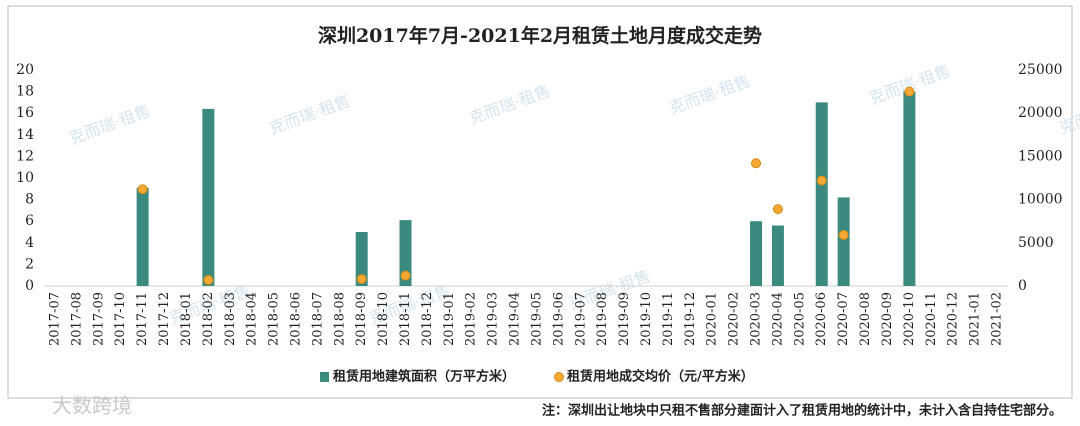  What do you see at coordinates (25, 178) in the screenshot?
I see `y-tick-label: 10` at bounding box center [25, 178].